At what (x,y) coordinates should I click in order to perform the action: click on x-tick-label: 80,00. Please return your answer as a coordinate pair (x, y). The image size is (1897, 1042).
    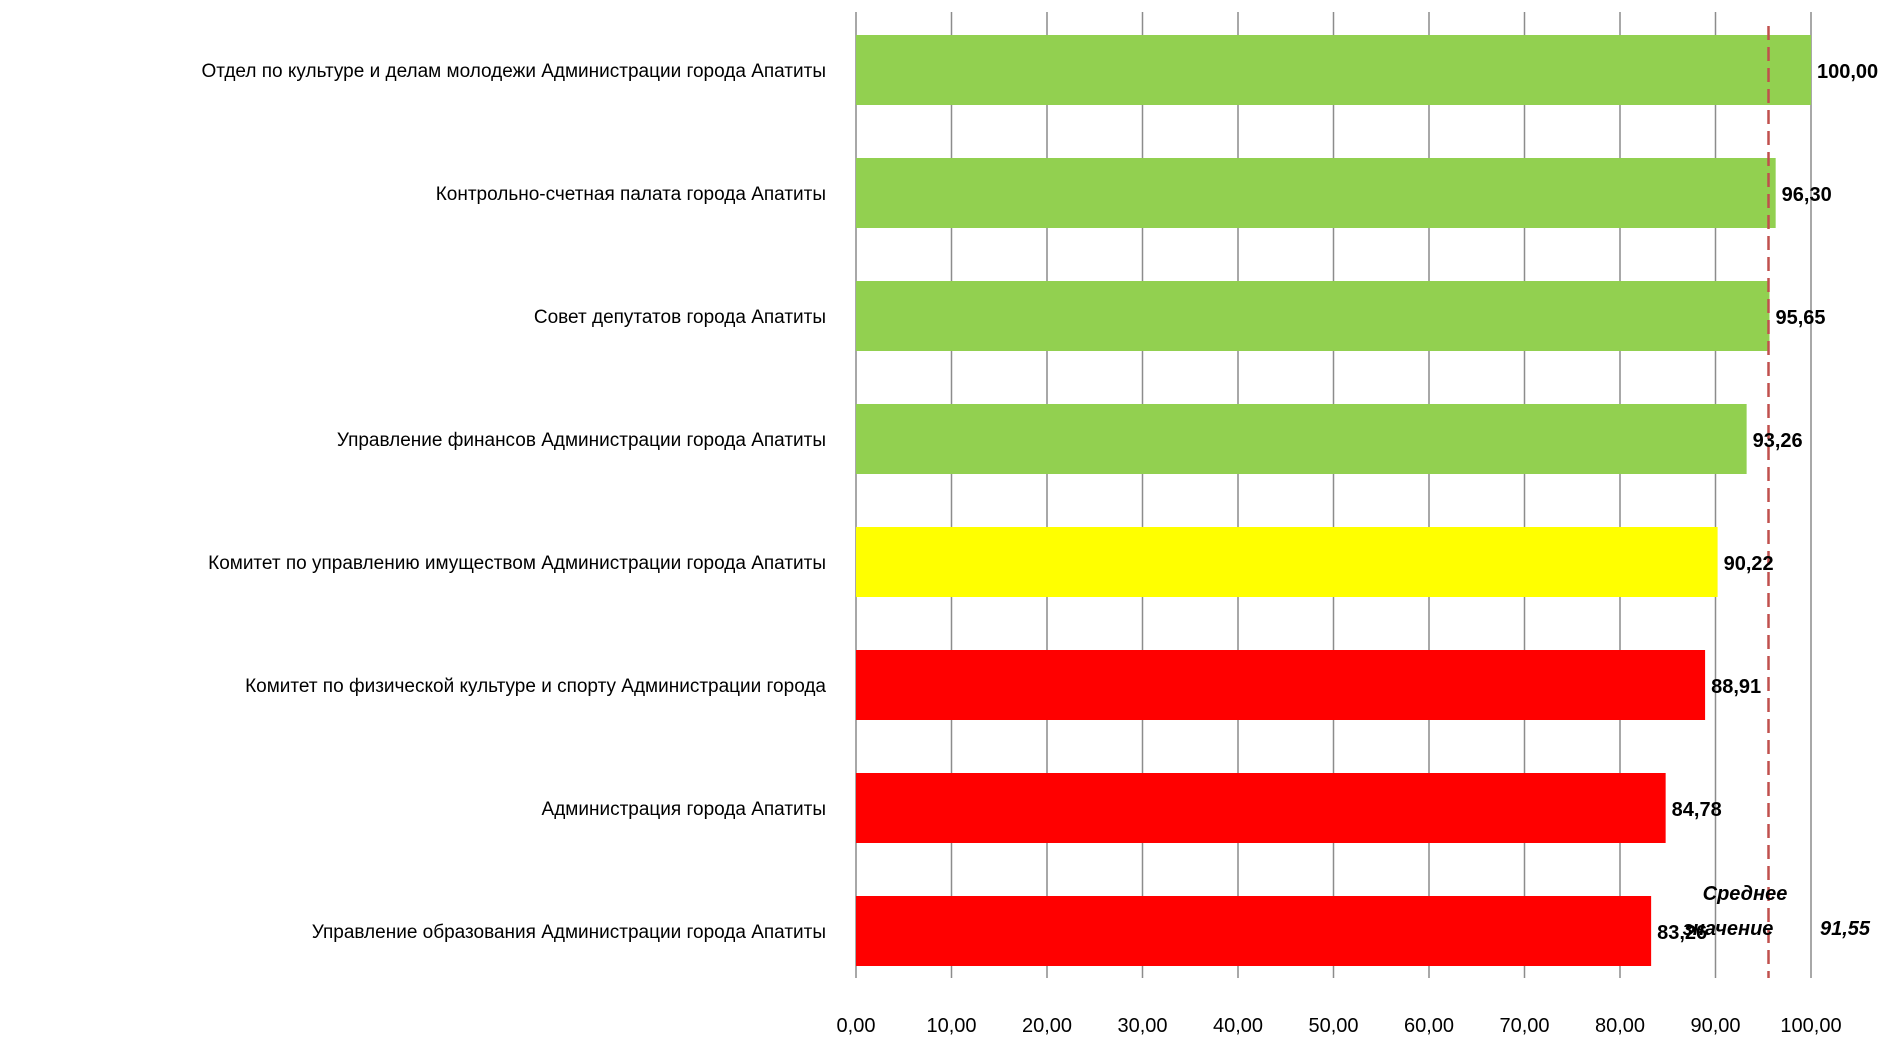
    Looking at the image, I should click on (1620, 1026).